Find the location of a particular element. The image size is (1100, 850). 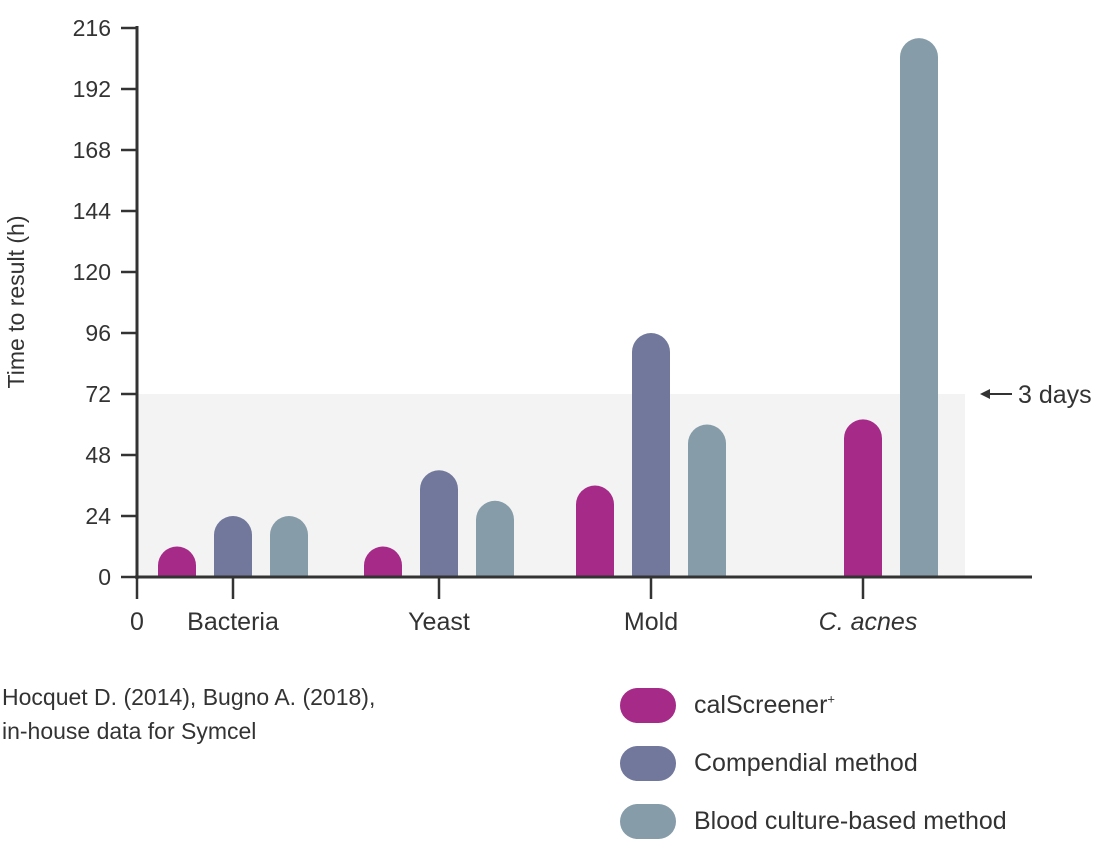

y-tick-label: 0 is located at coordinates (104, 577).